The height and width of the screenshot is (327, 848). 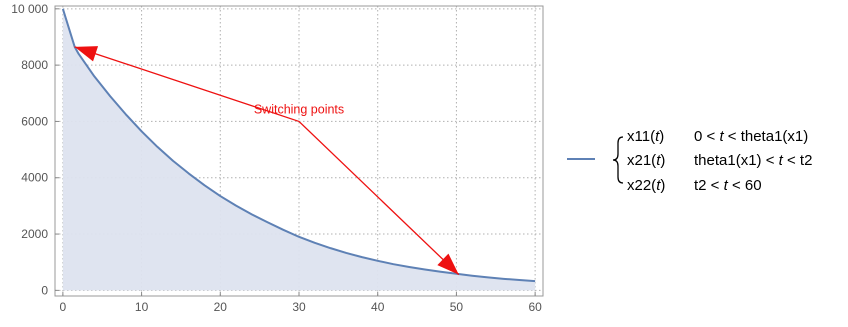 What do you see at coordinates (44, 290) in the screenshot?
I see `y-tick-label: 0` at bounding box center [44, 290].